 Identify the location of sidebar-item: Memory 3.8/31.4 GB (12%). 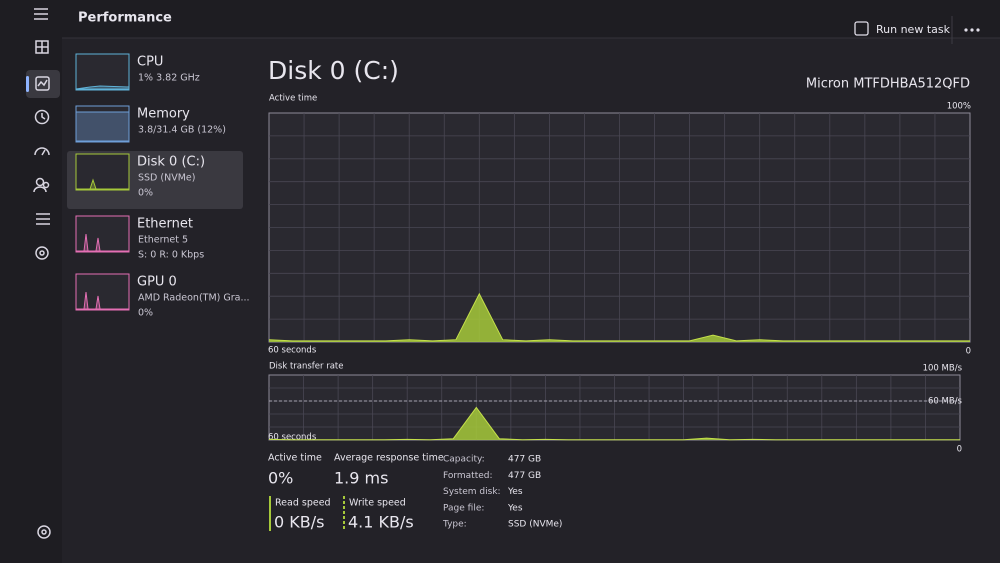
(150, 124).